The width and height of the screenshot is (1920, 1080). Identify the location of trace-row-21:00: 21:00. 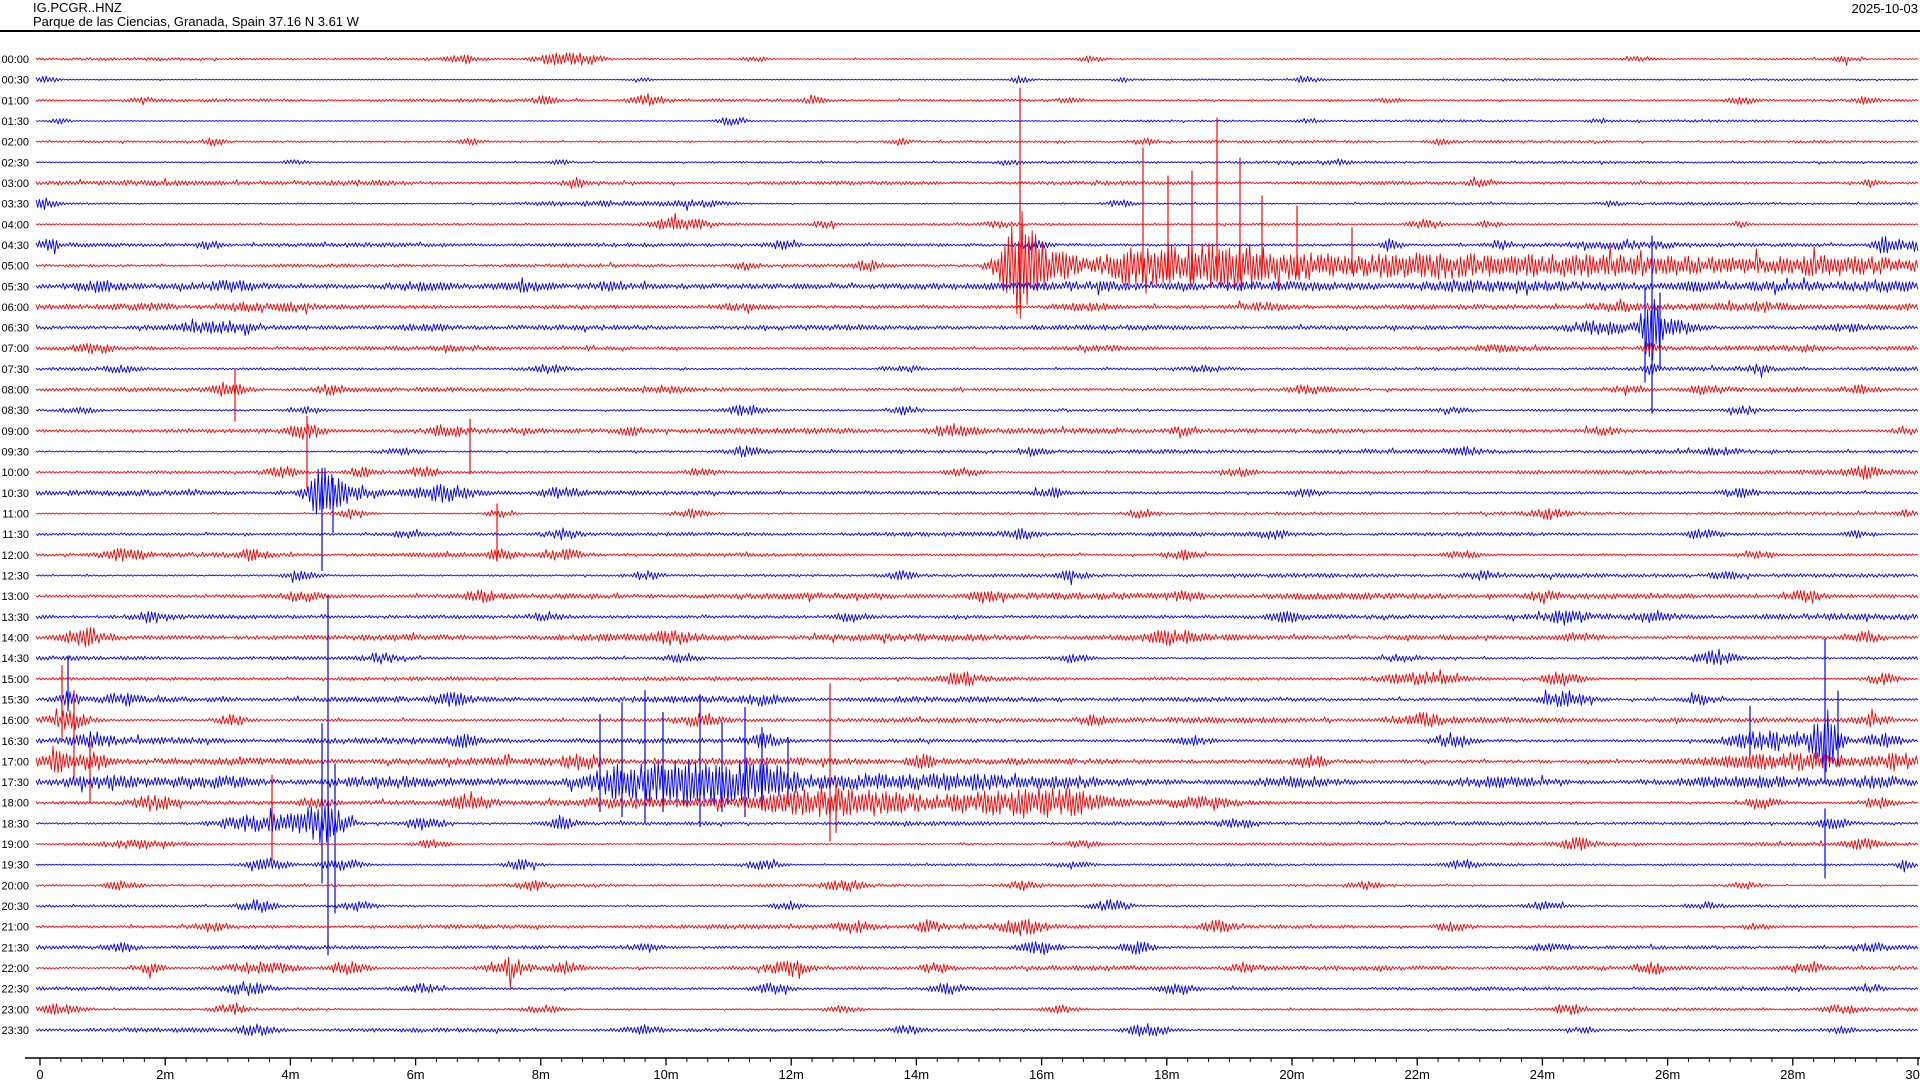
(960, 927).